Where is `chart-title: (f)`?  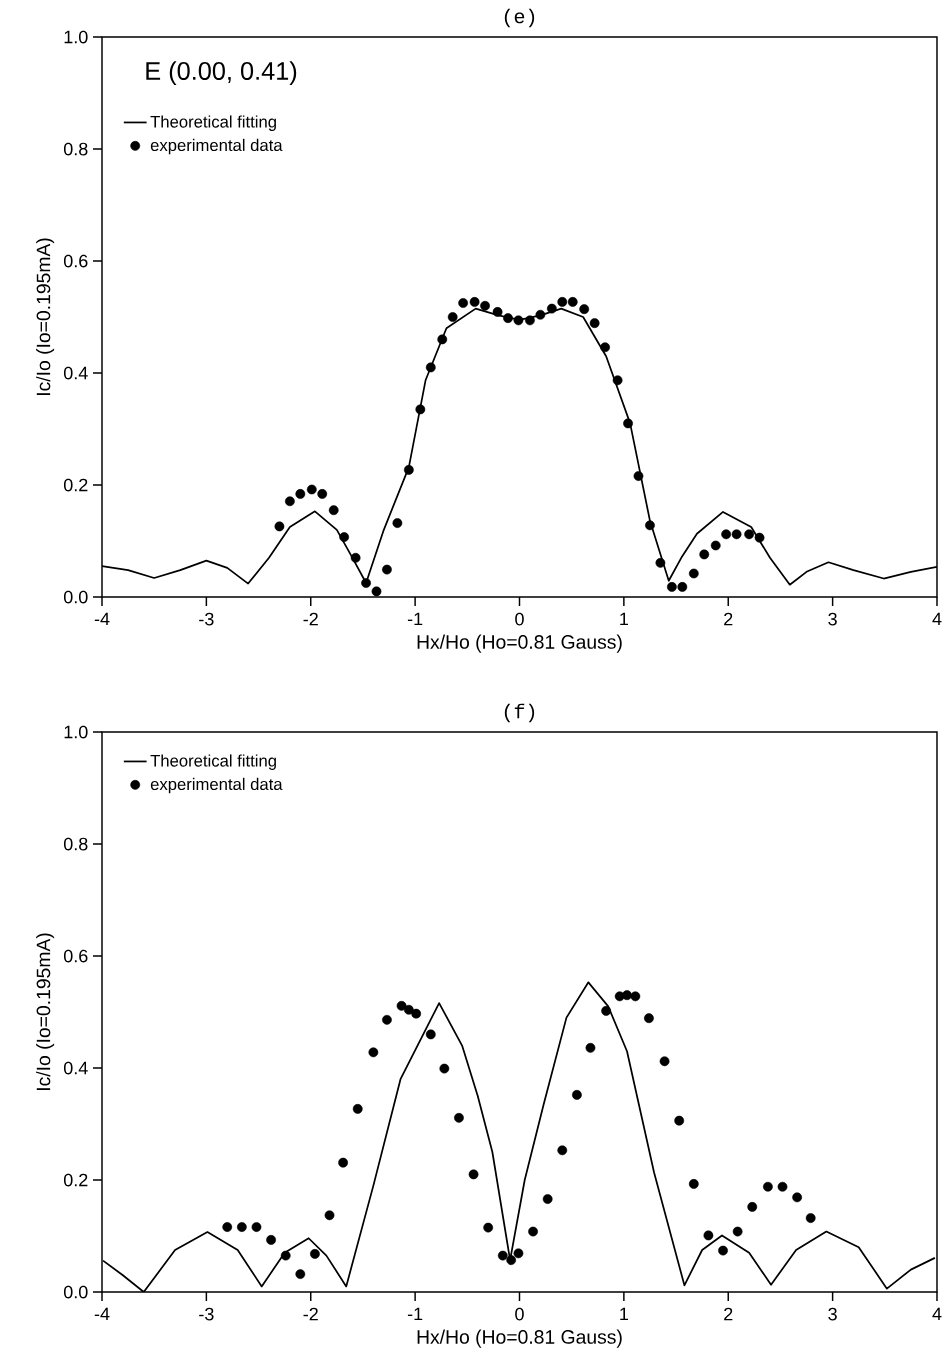
chart-title: (f) is located at coordinates (519, 713).